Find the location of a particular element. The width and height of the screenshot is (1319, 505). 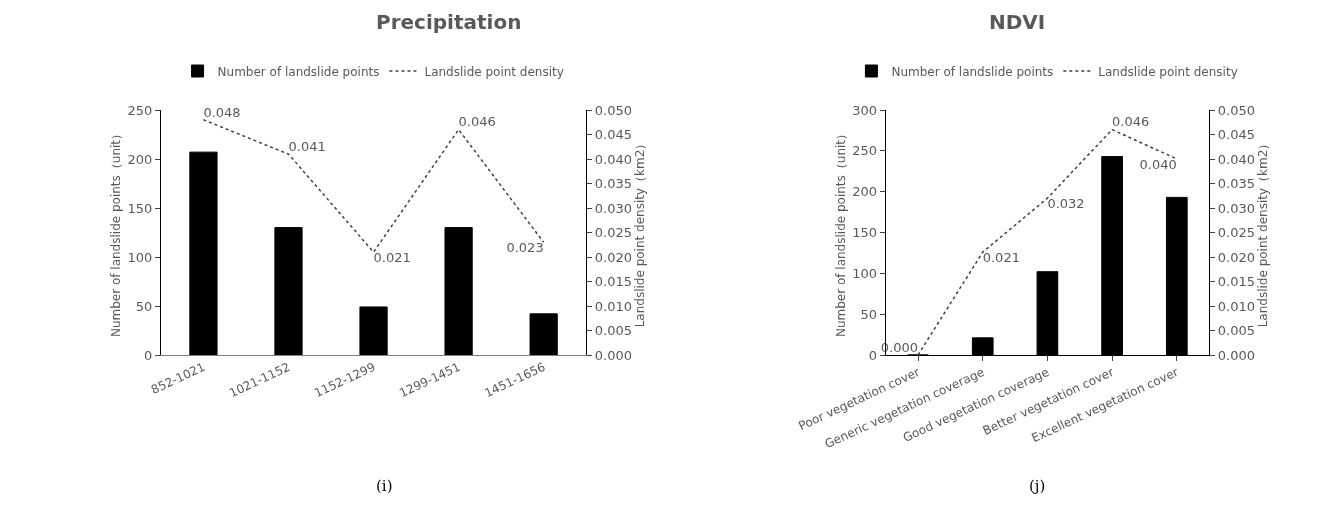

chart-title: Precipitation is located at coordinates (449, 22).